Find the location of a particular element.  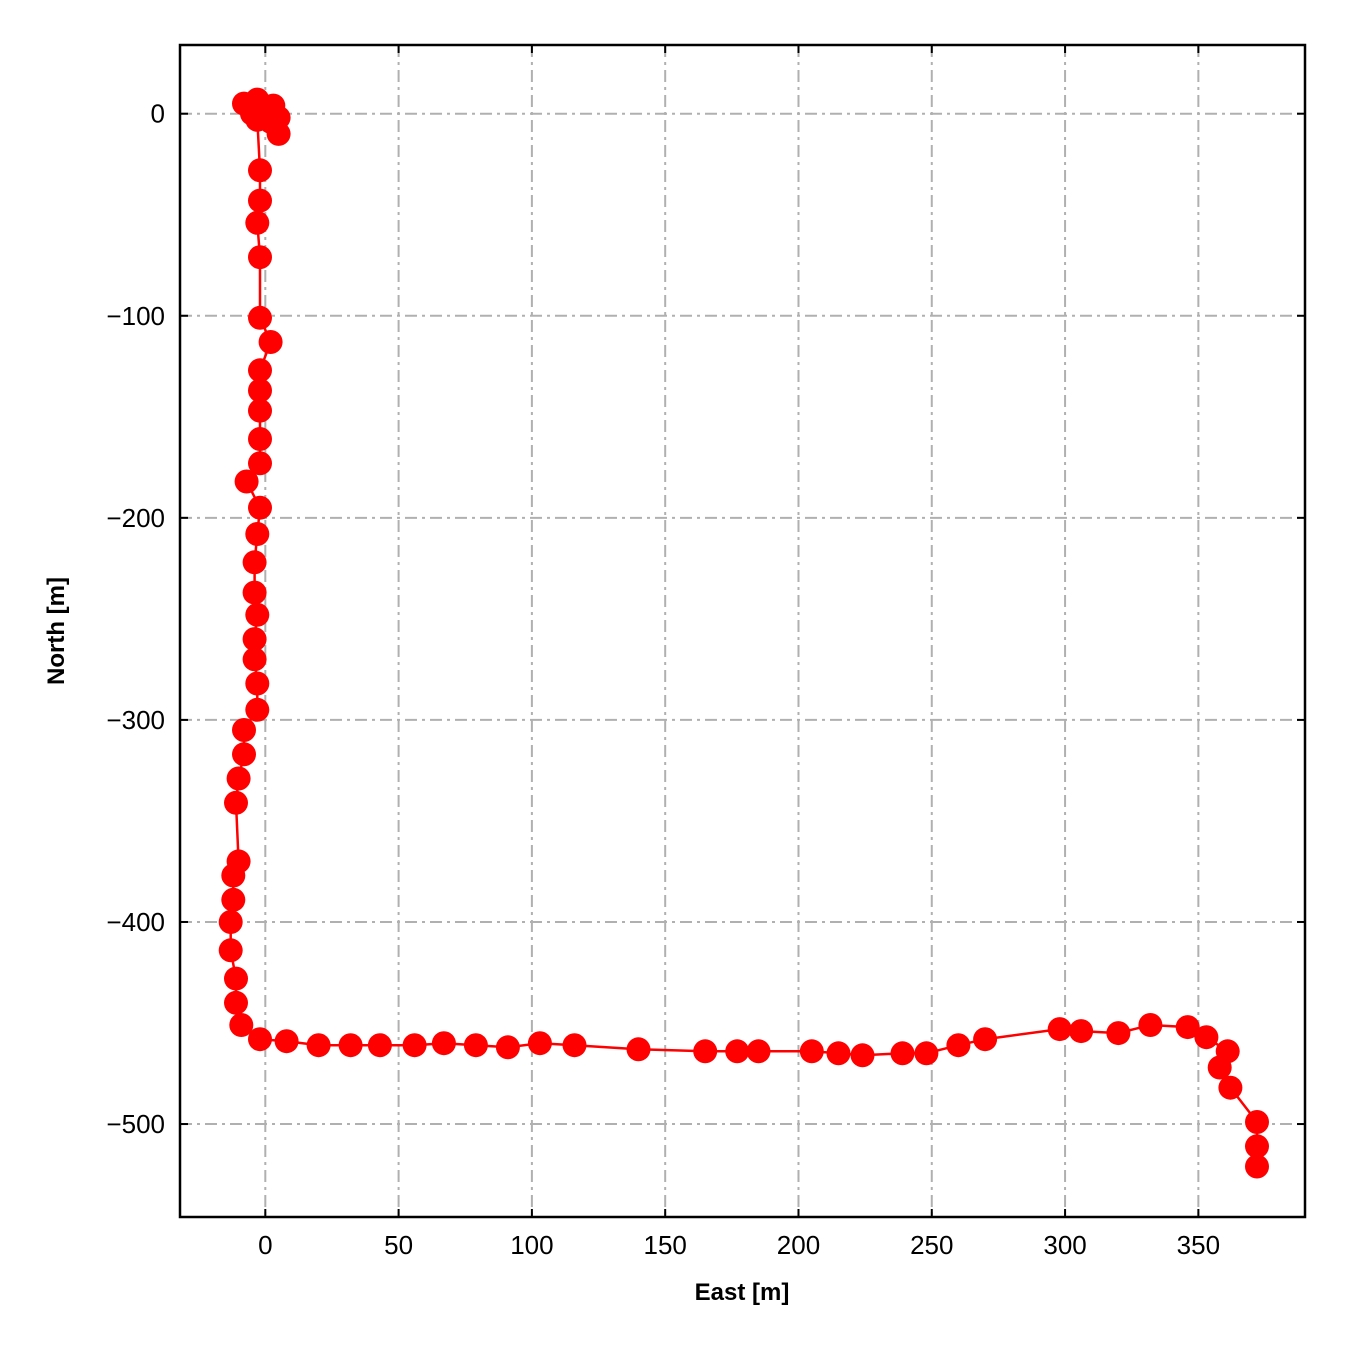

x-axis-label: East [m] is located at coordinates (742, 1292).